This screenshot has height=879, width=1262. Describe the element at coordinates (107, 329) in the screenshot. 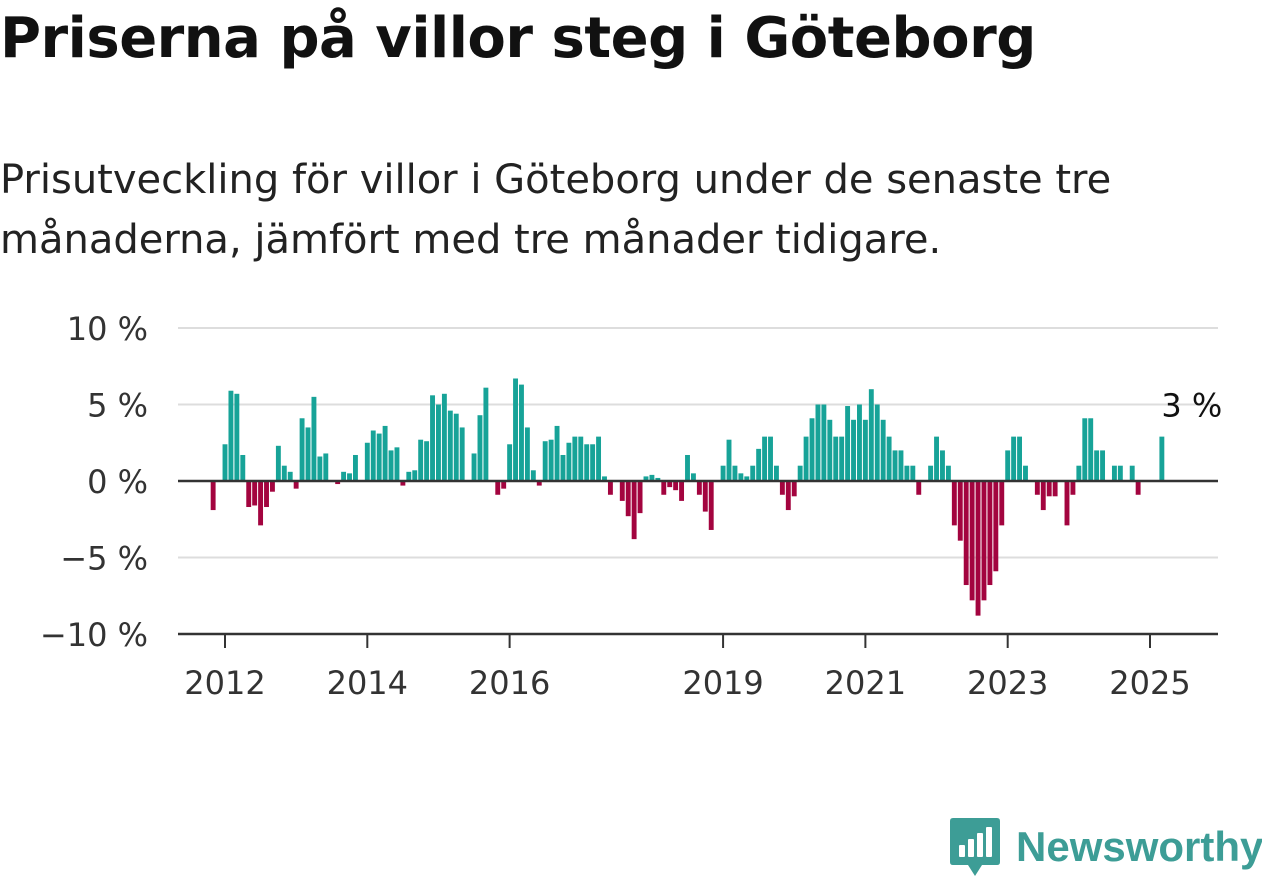

I see `y-tick-label: 10 %` at that location.